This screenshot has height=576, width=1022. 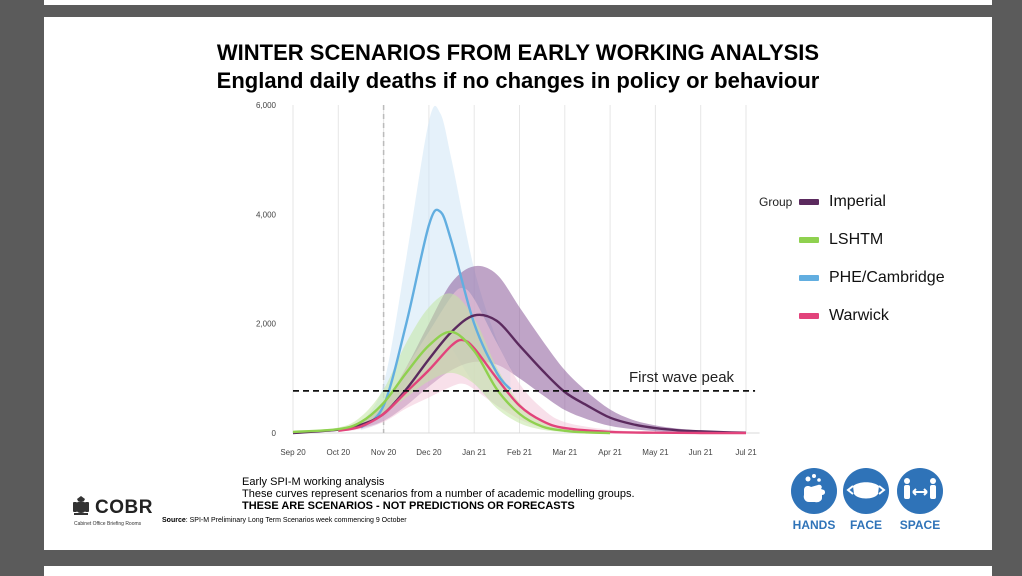 What do you see at coordinates (809, 202) in the screenshot?
I see `legend-swatch-imperial` at bounding box center [809, 202].